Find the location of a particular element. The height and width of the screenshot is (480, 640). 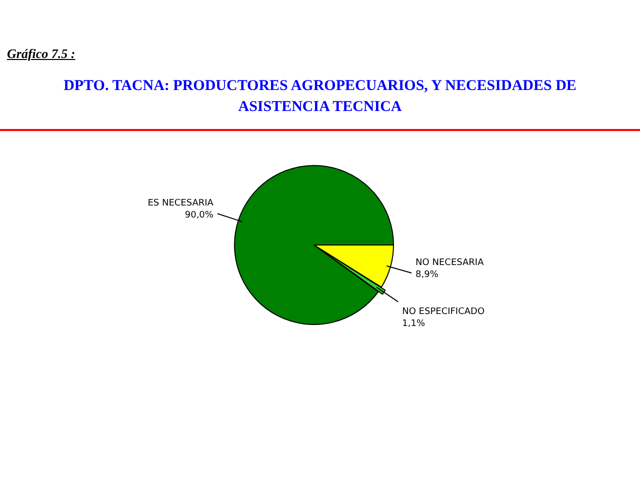

slice-label: NO ESPECIFICADO is located at coordinates (443, 311).